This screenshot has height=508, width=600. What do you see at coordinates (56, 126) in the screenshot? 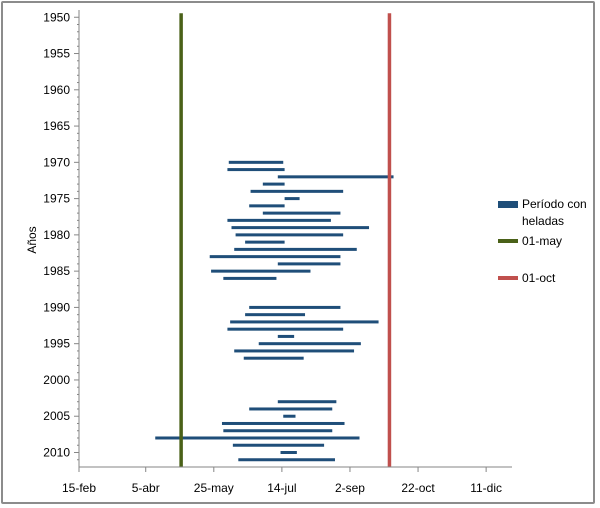
I see `y-tick-label: 1965` at bounding box center [56, 126].